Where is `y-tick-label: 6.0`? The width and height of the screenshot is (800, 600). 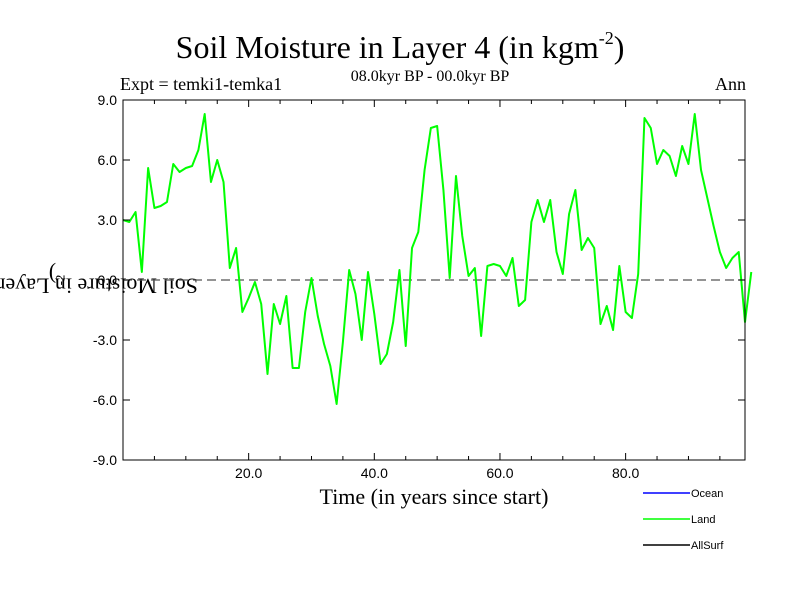
y-tick-label: 6.0 is located at coordinates (108, 160).